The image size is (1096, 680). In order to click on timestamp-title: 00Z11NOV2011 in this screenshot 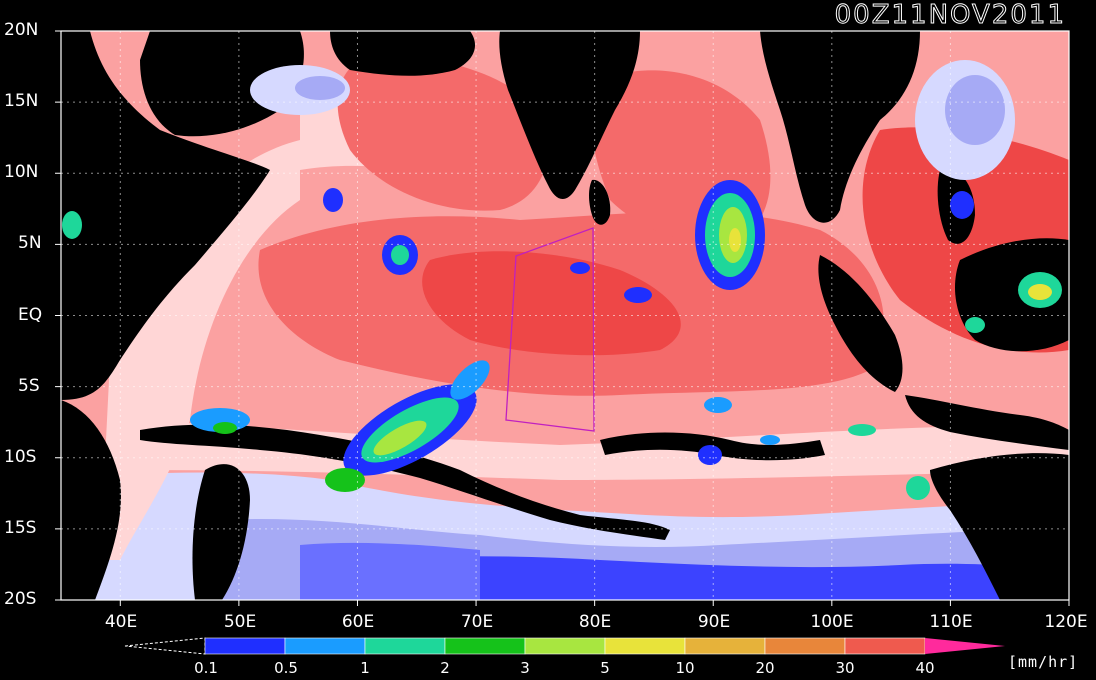, I will do `click(950, 15)`.